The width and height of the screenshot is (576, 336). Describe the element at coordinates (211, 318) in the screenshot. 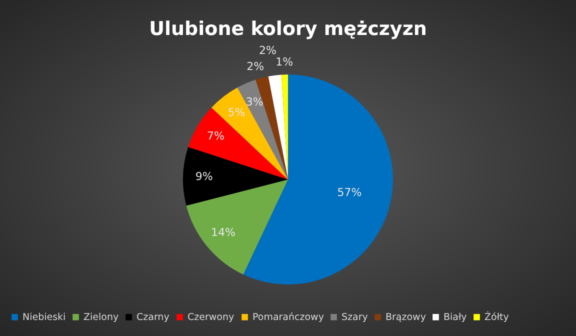

I see `legend-label: Czerwony` at that location.